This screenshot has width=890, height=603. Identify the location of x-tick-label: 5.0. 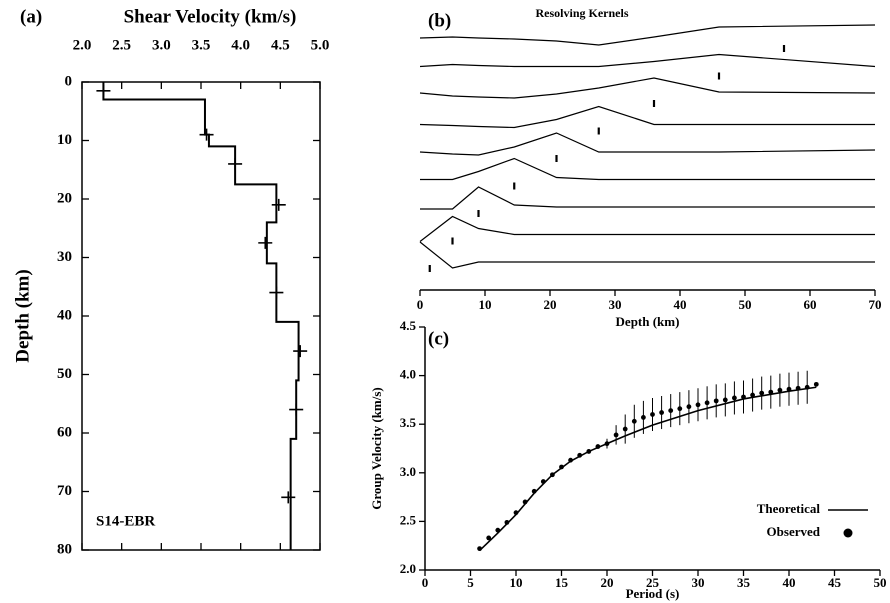
(320, 45).